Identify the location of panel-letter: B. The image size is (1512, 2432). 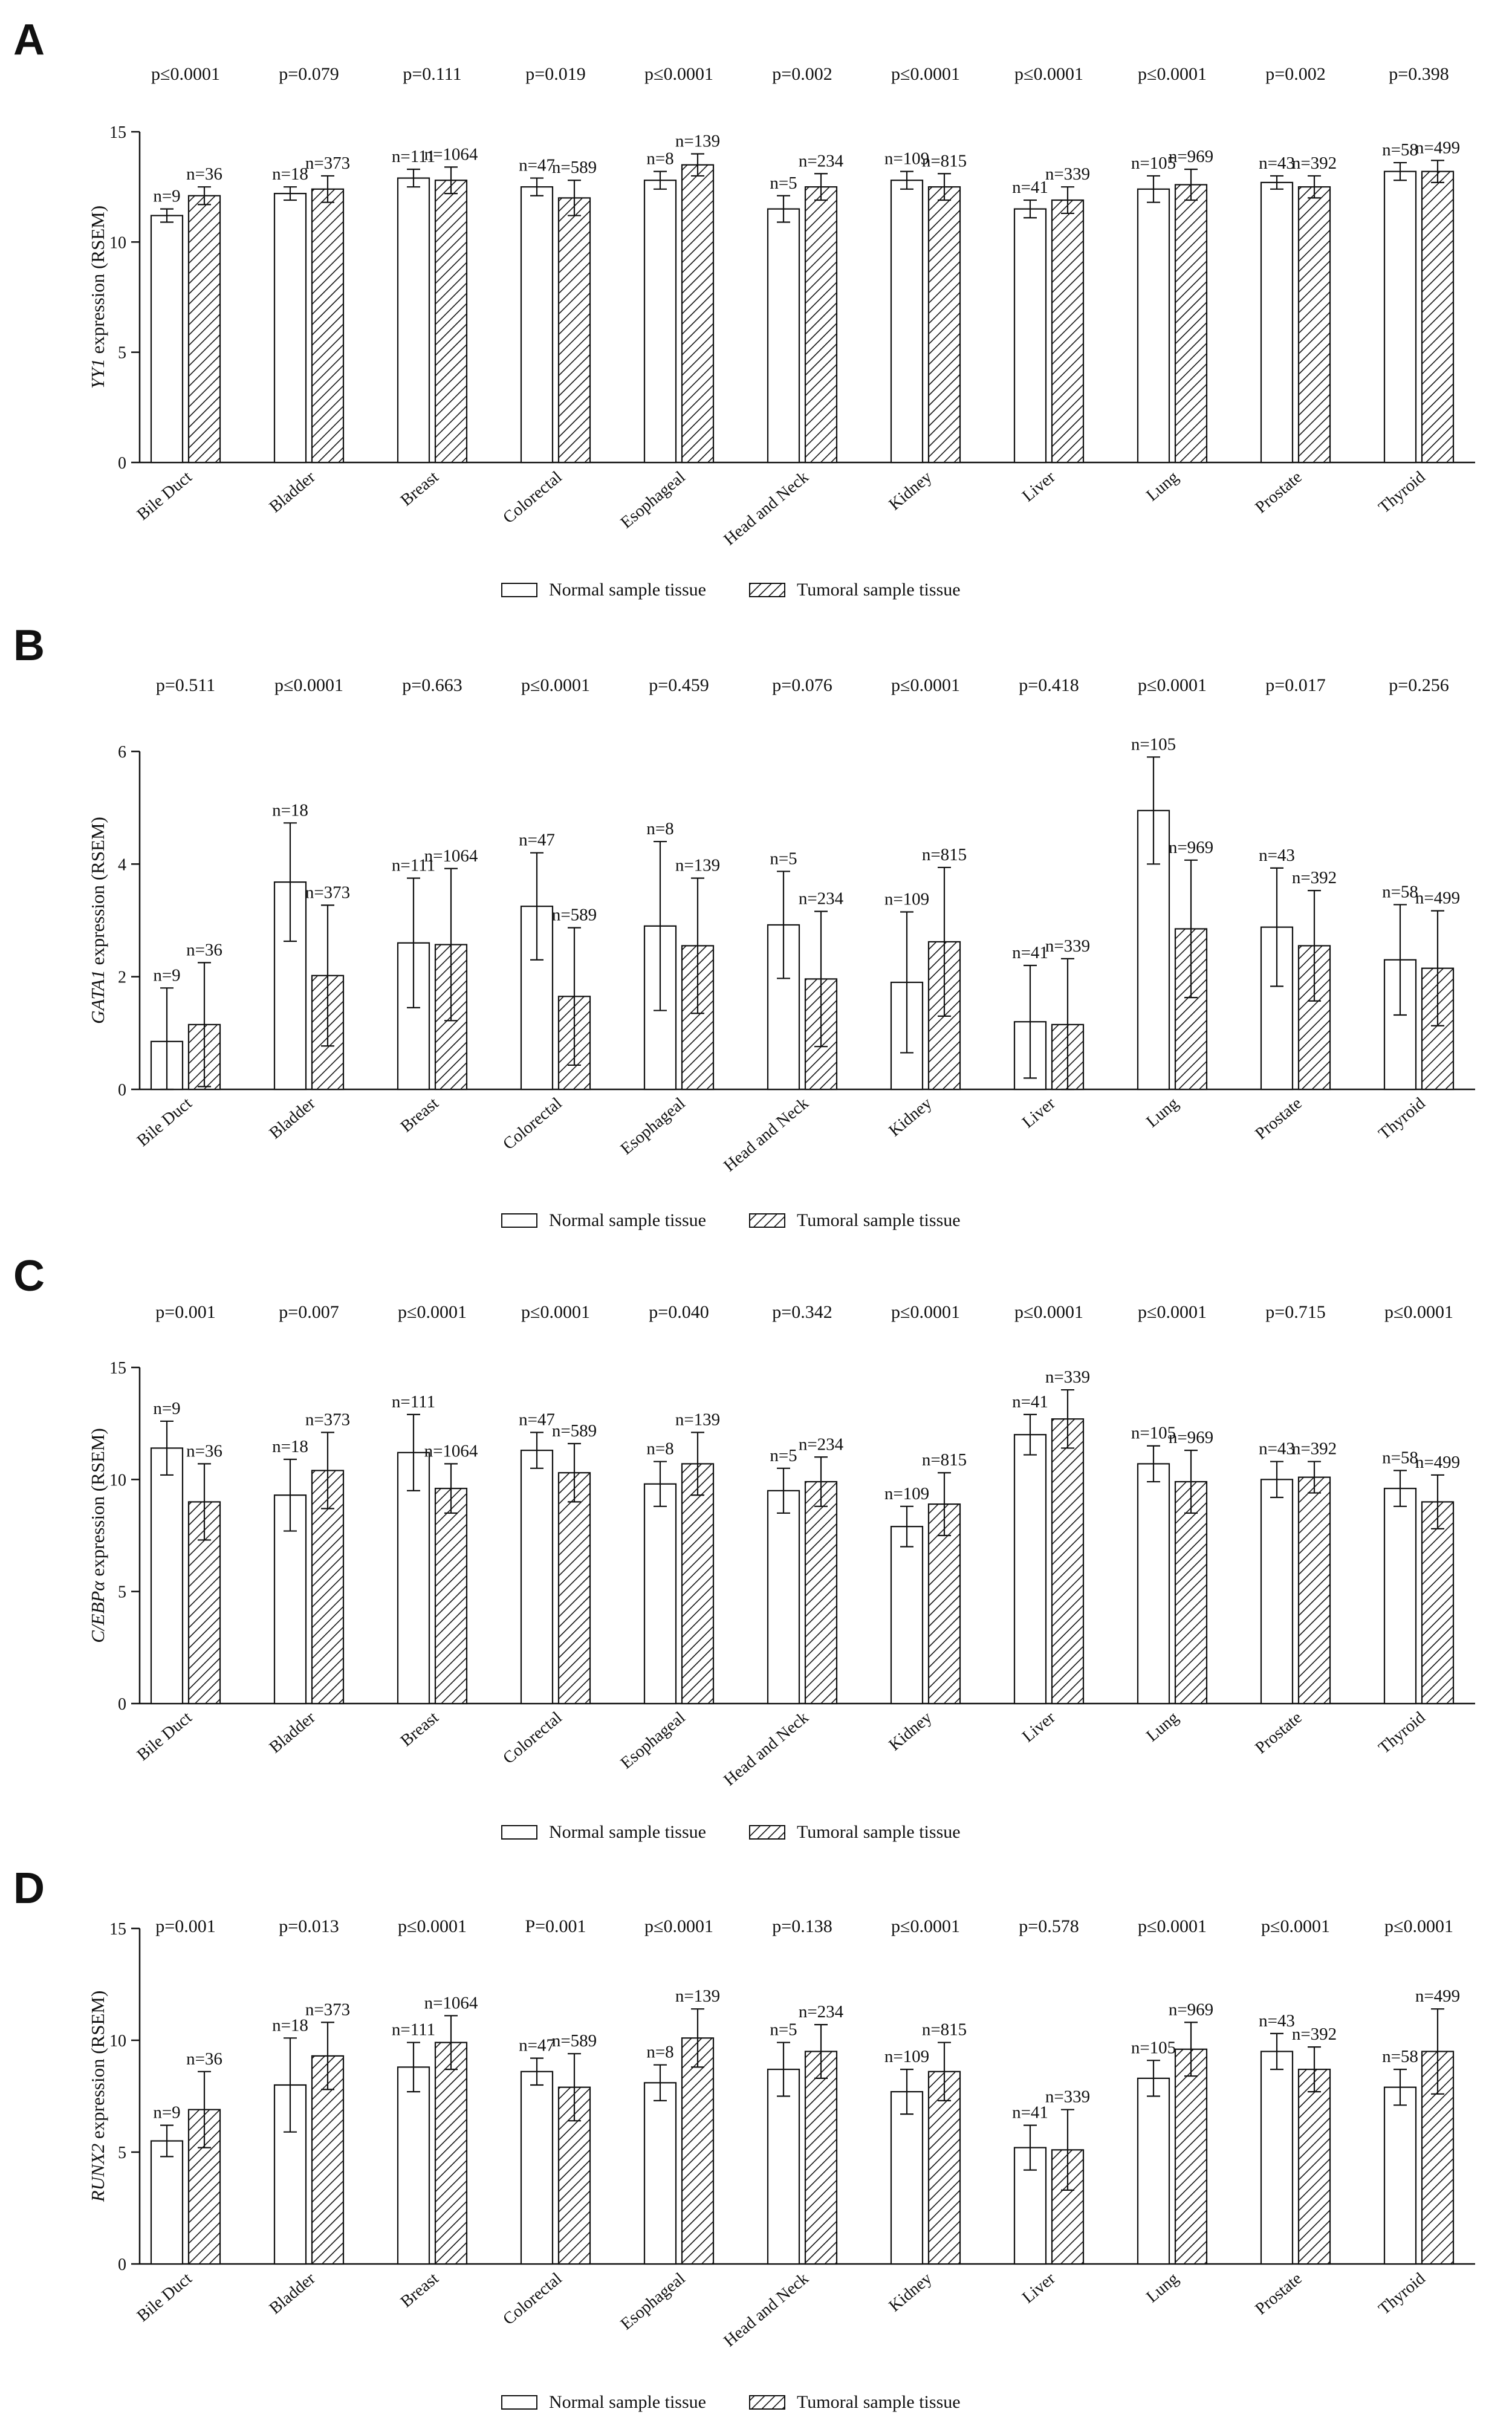
(29, 645).